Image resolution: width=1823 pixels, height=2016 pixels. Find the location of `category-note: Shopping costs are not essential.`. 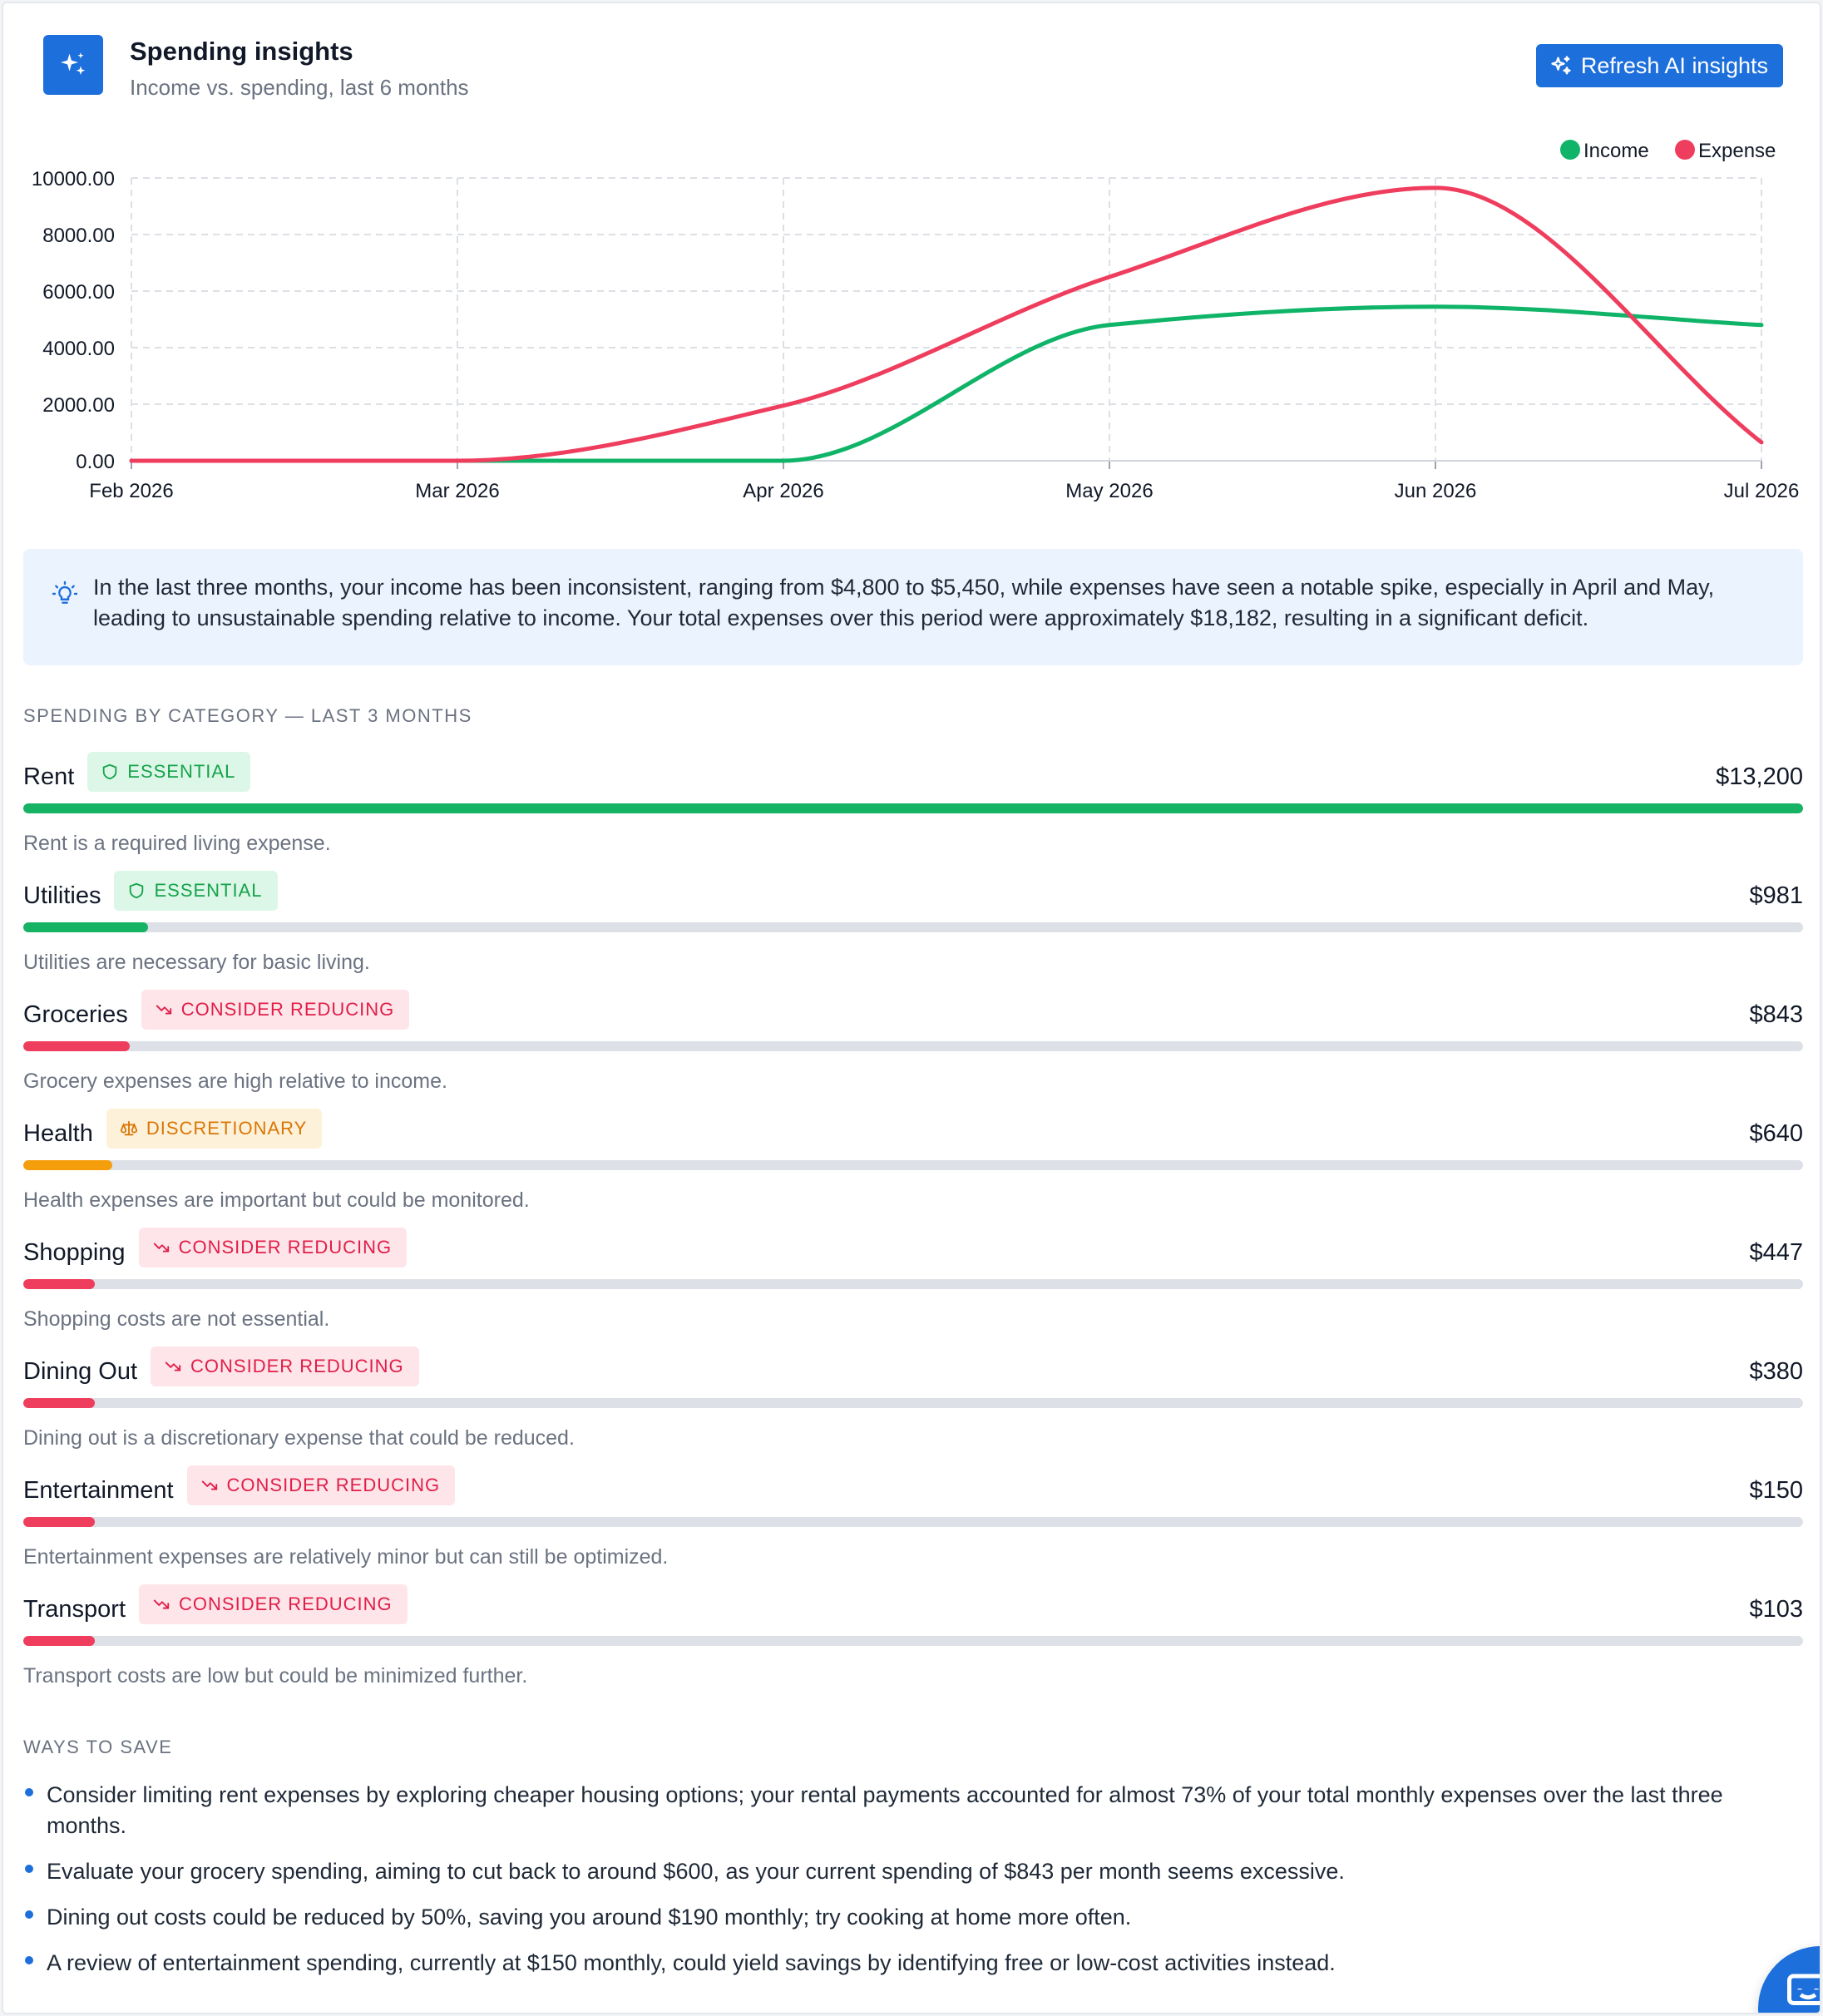

category-note: Shopping costs are not essential. is located at coordinates (176, 1319).